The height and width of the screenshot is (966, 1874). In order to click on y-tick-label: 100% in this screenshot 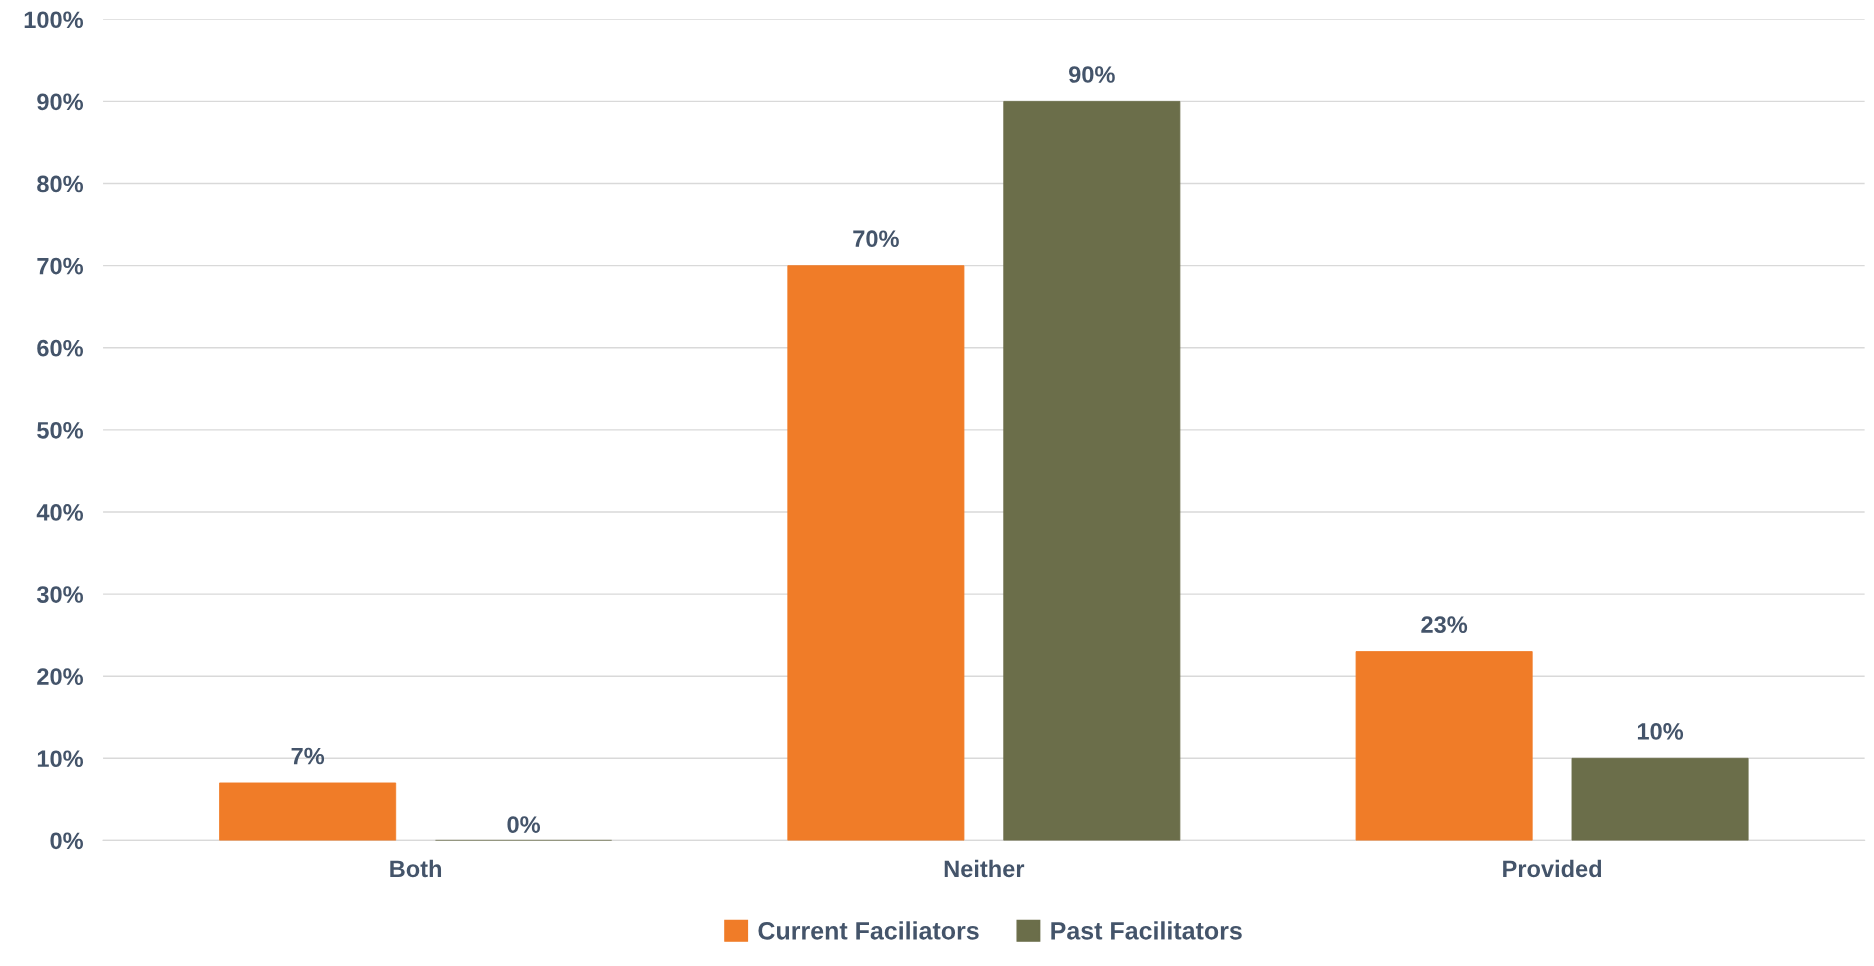, I will do `click(54, 20)`.